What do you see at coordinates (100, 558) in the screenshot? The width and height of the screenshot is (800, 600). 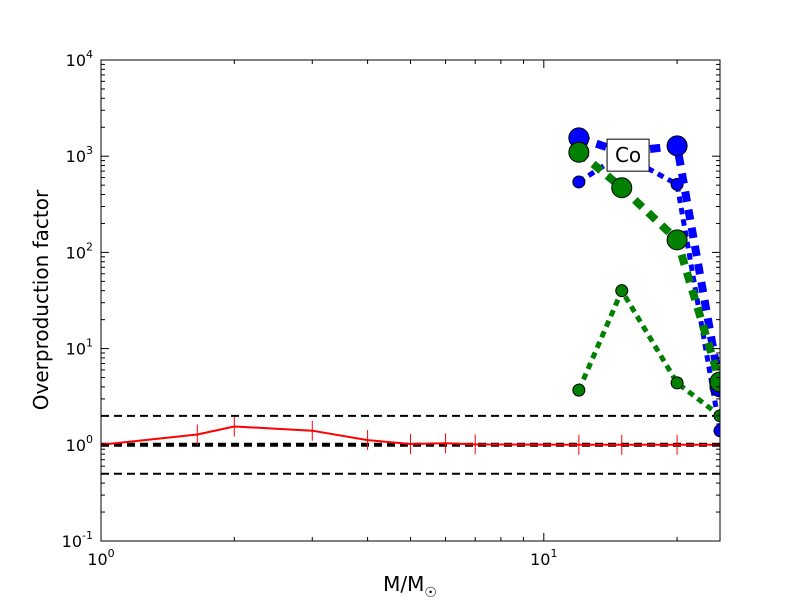 I see `x-tick-label: 10⁰` at bounding box center [100, 558].